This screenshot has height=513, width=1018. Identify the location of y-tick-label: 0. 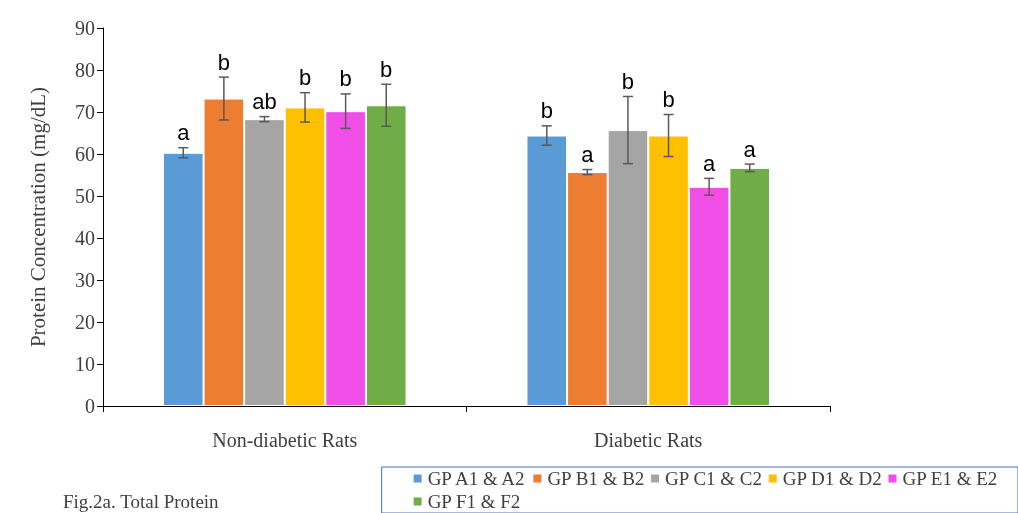
(90, 406).